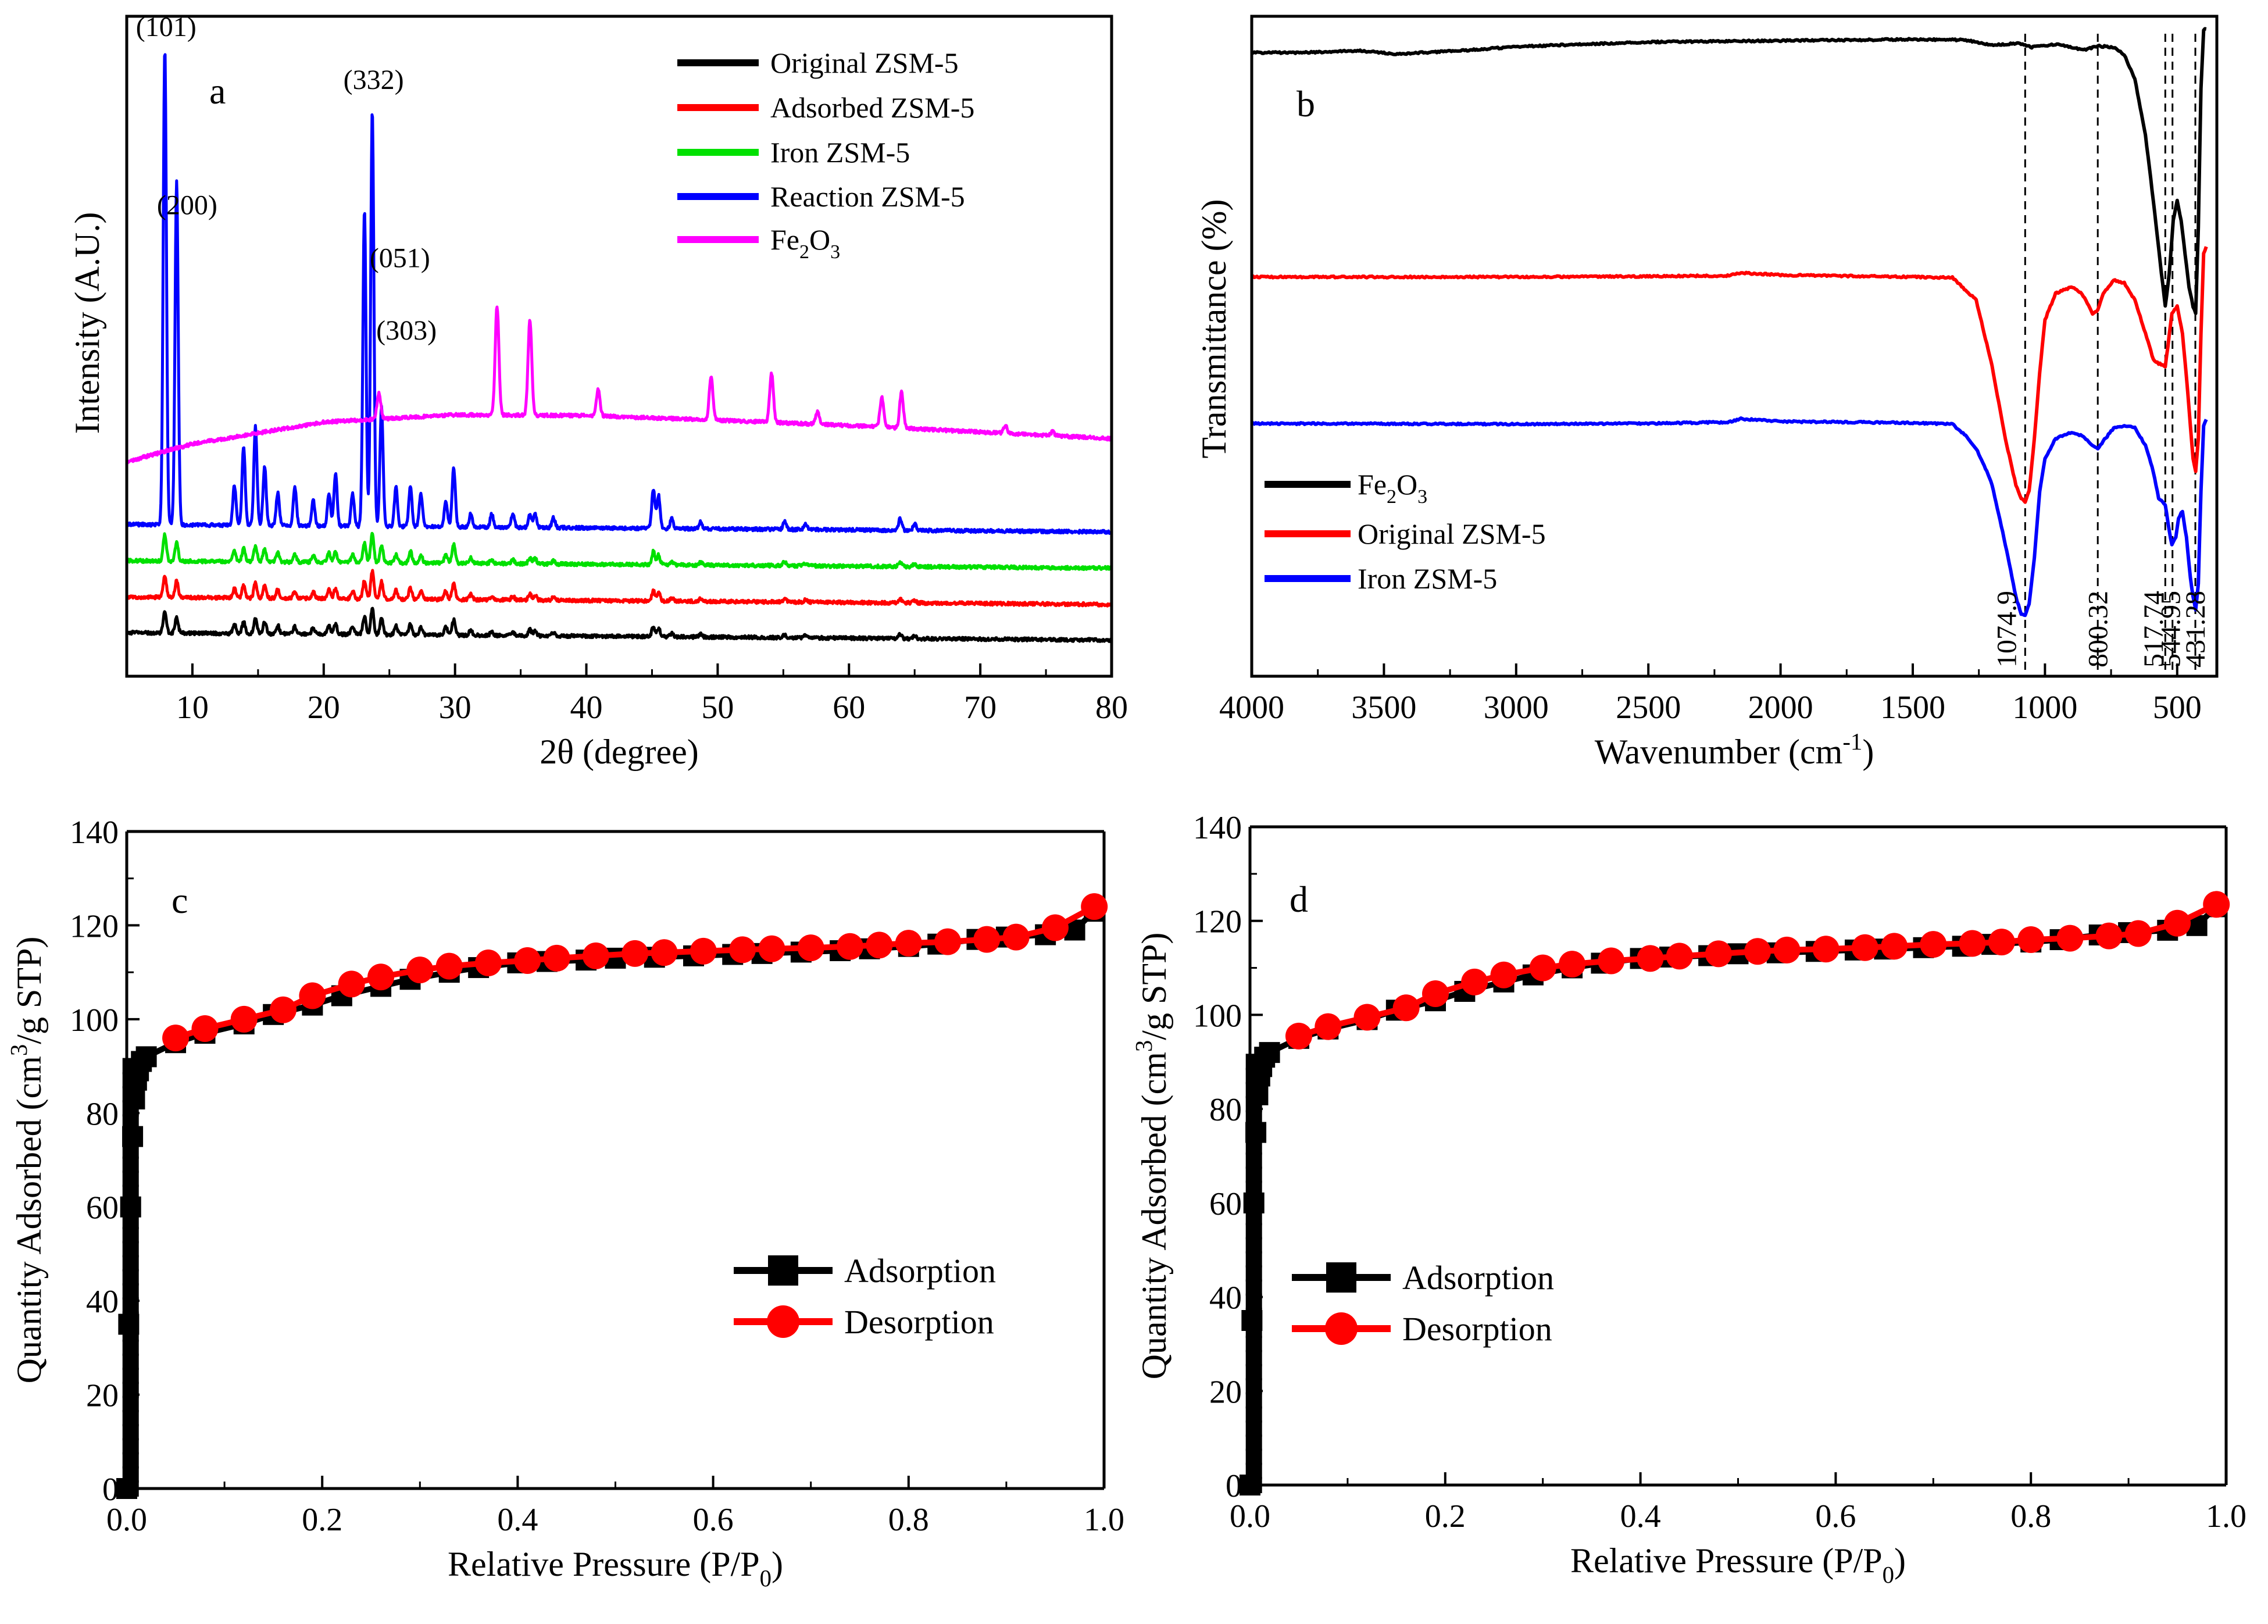 The height and width of the screenshot is (1624, 2268). Describe the element at coordinates (1452, 533) in the screenshot. I see `text-span: Original ZSM-5` at that location.